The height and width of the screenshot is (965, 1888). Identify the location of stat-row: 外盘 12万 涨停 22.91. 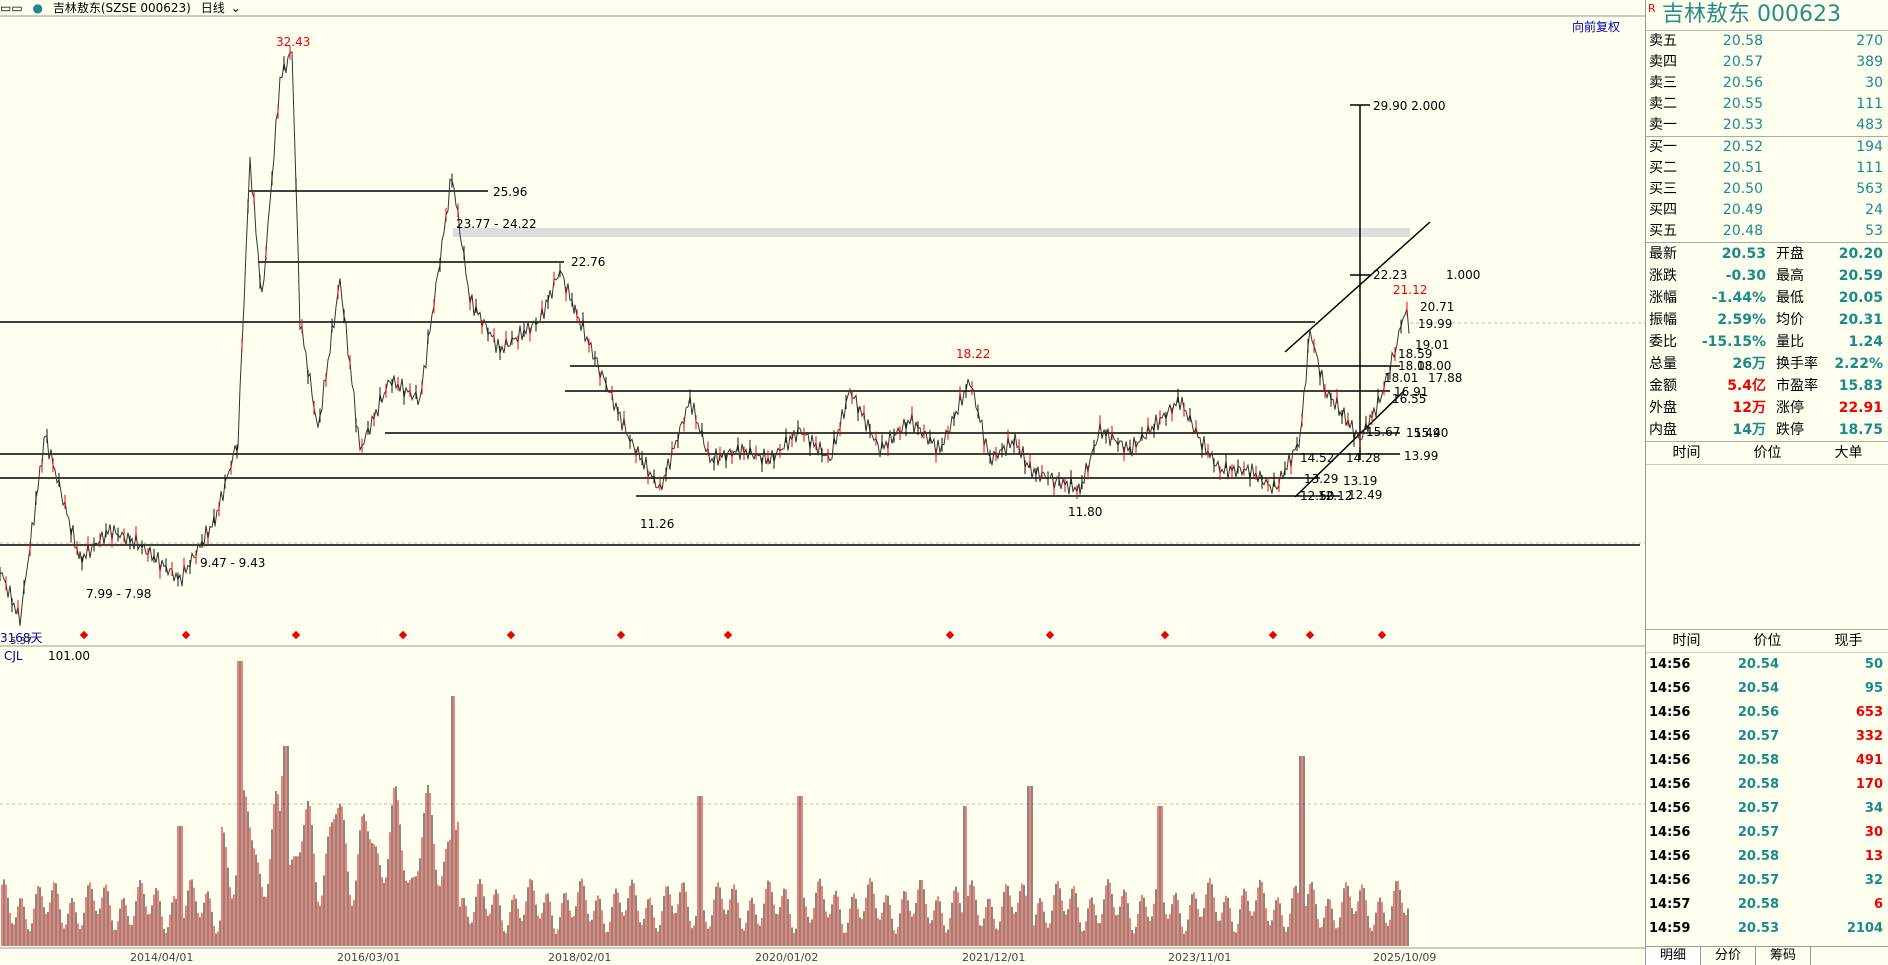
(1767, 408).